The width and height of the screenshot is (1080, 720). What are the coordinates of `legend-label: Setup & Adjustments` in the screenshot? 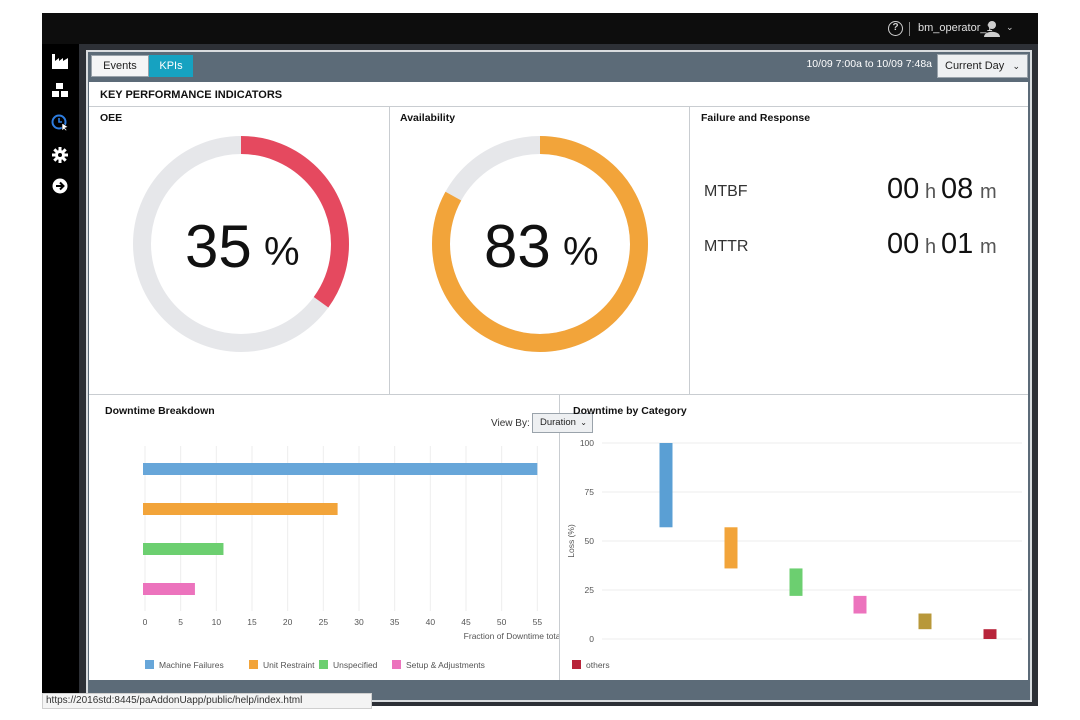 It's located at (445, 665).